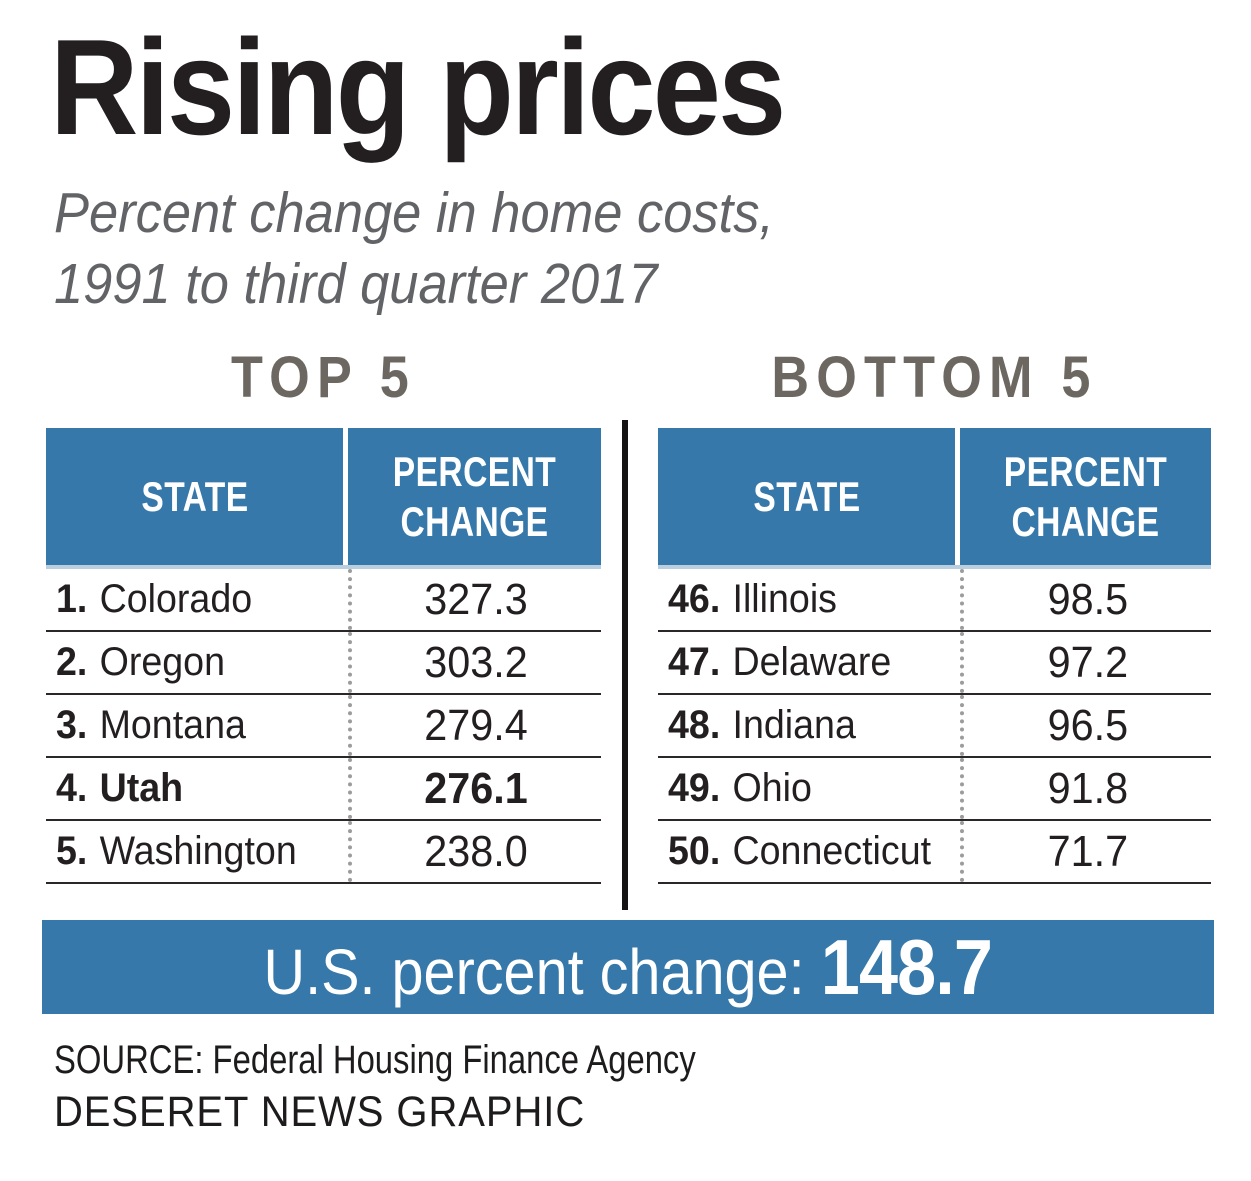 Image resolution: width=1251 pixels, height=1181 pixels. I want to click on percent-value: 71.7, so click(1087, 851).